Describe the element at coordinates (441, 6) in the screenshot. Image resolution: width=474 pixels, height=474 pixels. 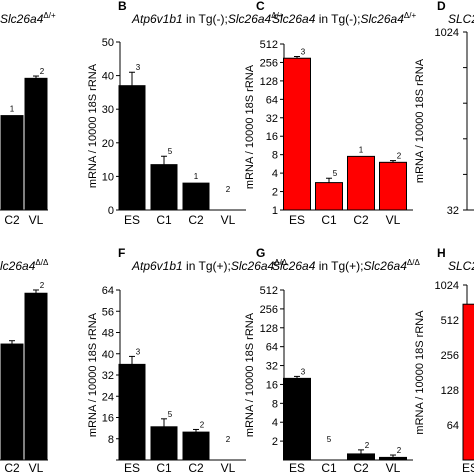
I see `panel-letter: D` at that location.